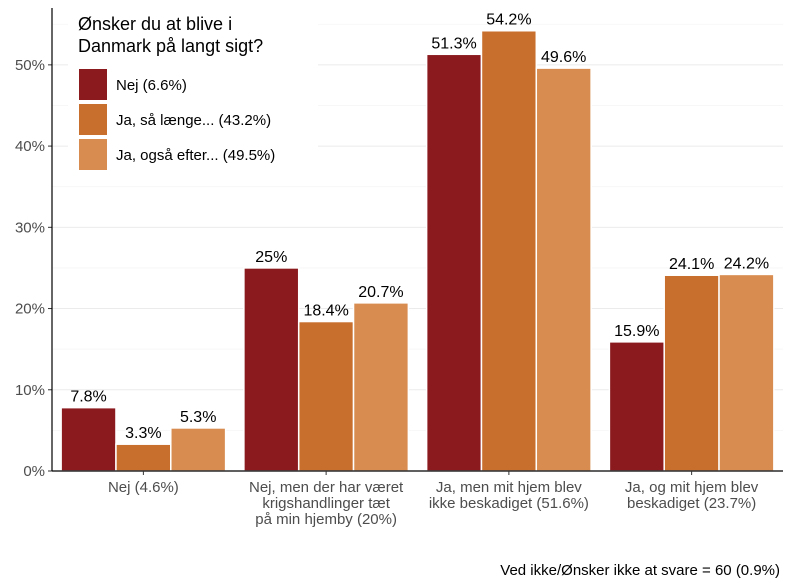 The image size is (791, 581). Describe the element at coordinates (195, 155) in the screenshot. I see `legend-label: Ja, også efter... (49.5%)` at that location.